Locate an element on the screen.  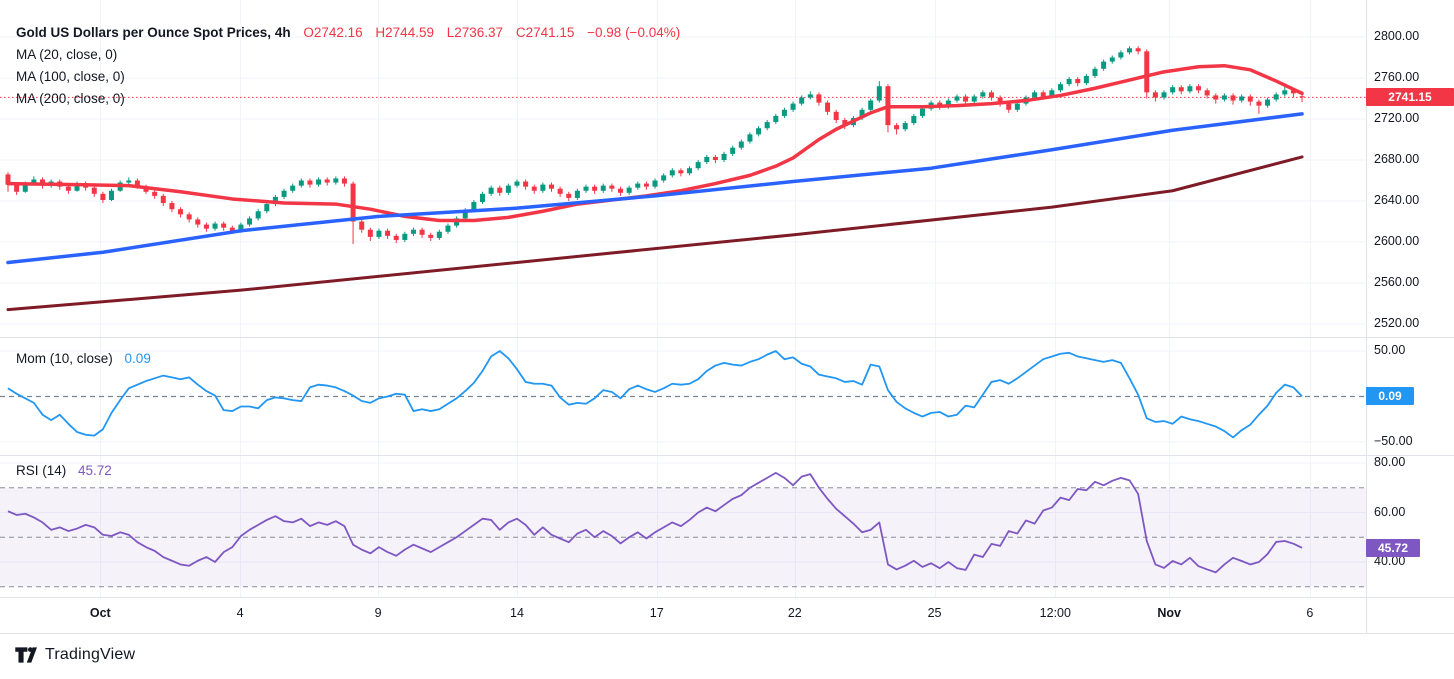
time-tick-label: Oct is located at coordinates (100, 613).